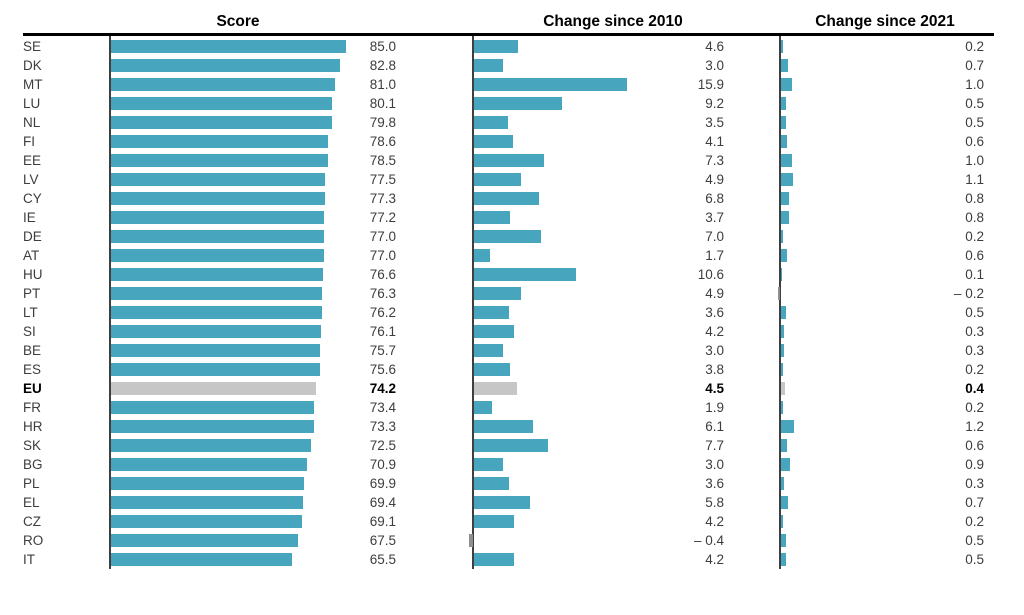 This screenshot has height=615, width=1024. I want to click on c2010-value: 3.8, so click(714, 369).